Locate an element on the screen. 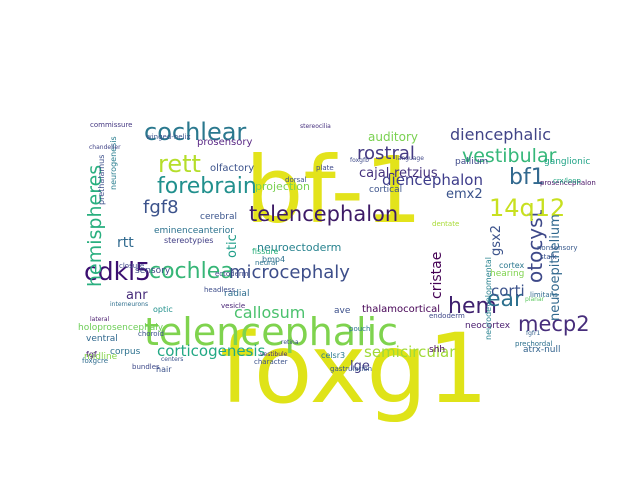  word-14q12: 14q12 is located at coordinates (527, 208).